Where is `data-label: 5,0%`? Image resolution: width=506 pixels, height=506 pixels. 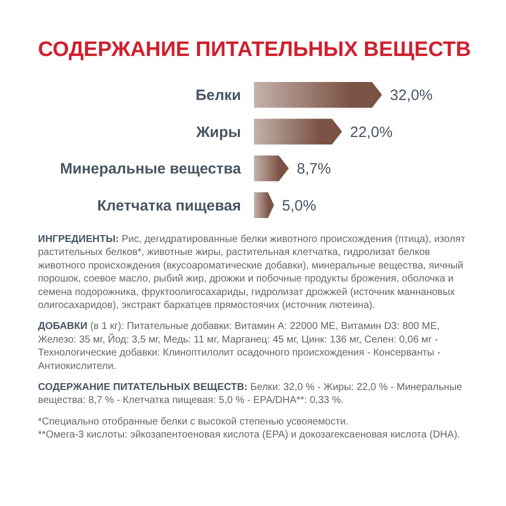
data-label: 5,0% is located at coordinates (299, 205).